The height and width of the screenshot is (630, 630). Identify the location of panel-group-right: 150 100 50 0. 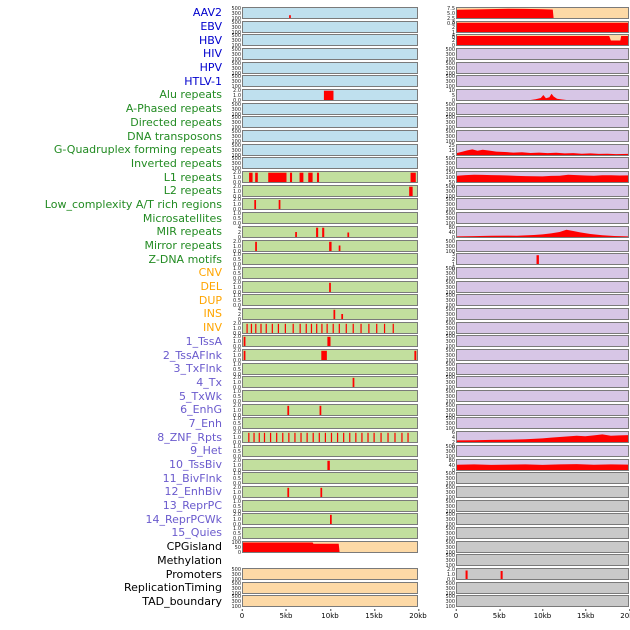
(535, 181).